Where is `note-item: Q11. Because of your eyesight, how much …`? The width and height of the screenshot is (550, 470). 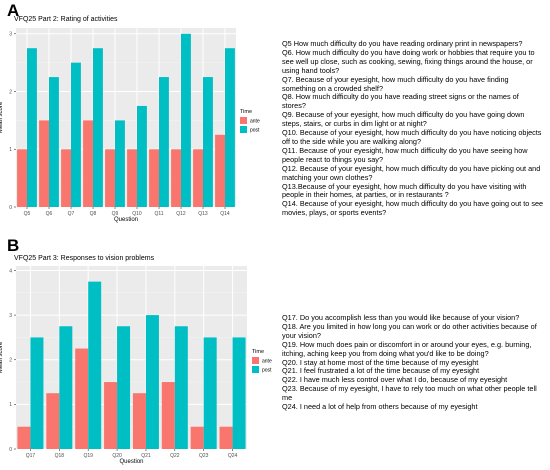
note-item: Q11. Because of your eyesight, how much … is located at coordinates (405, 154).